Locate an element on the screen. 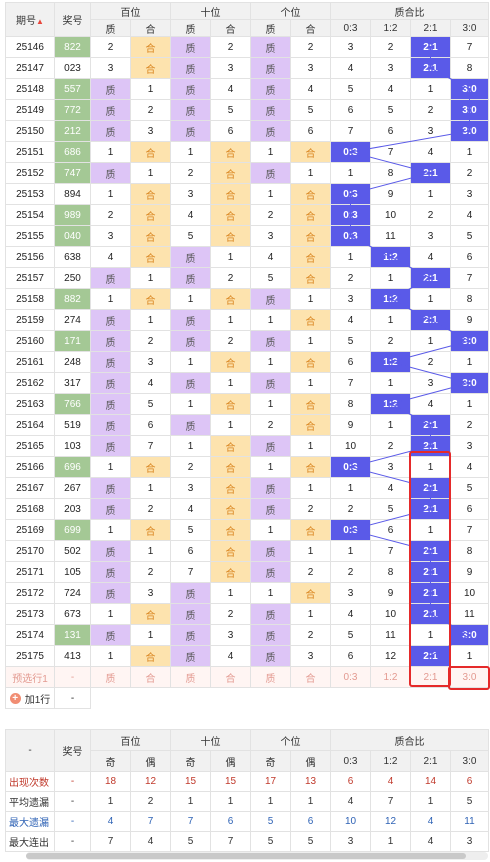 The width and height of the screenshot is (490, 862). horizontal-scrollbar is located at coordinates (257, 856).